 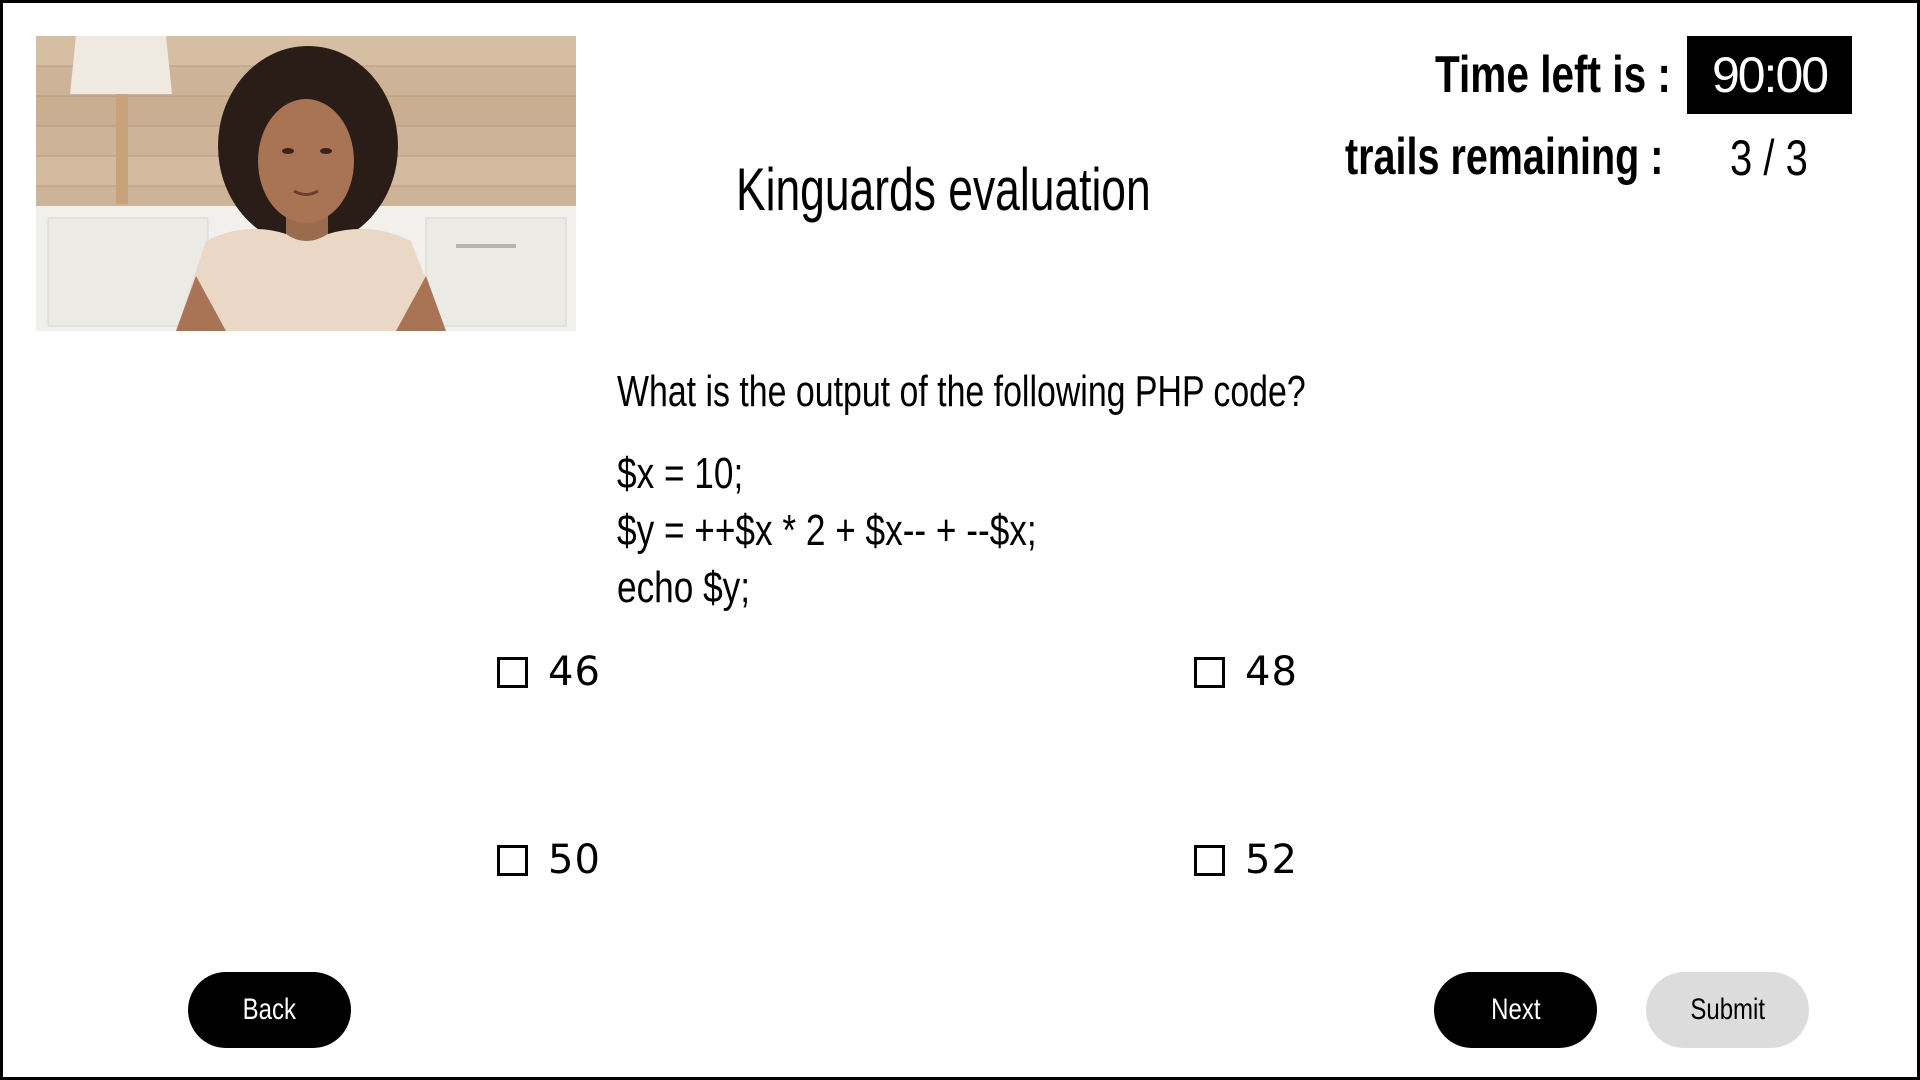 I want to click on page-title-wrap: Kinguards evaluation, so click(x=1016, y=195).